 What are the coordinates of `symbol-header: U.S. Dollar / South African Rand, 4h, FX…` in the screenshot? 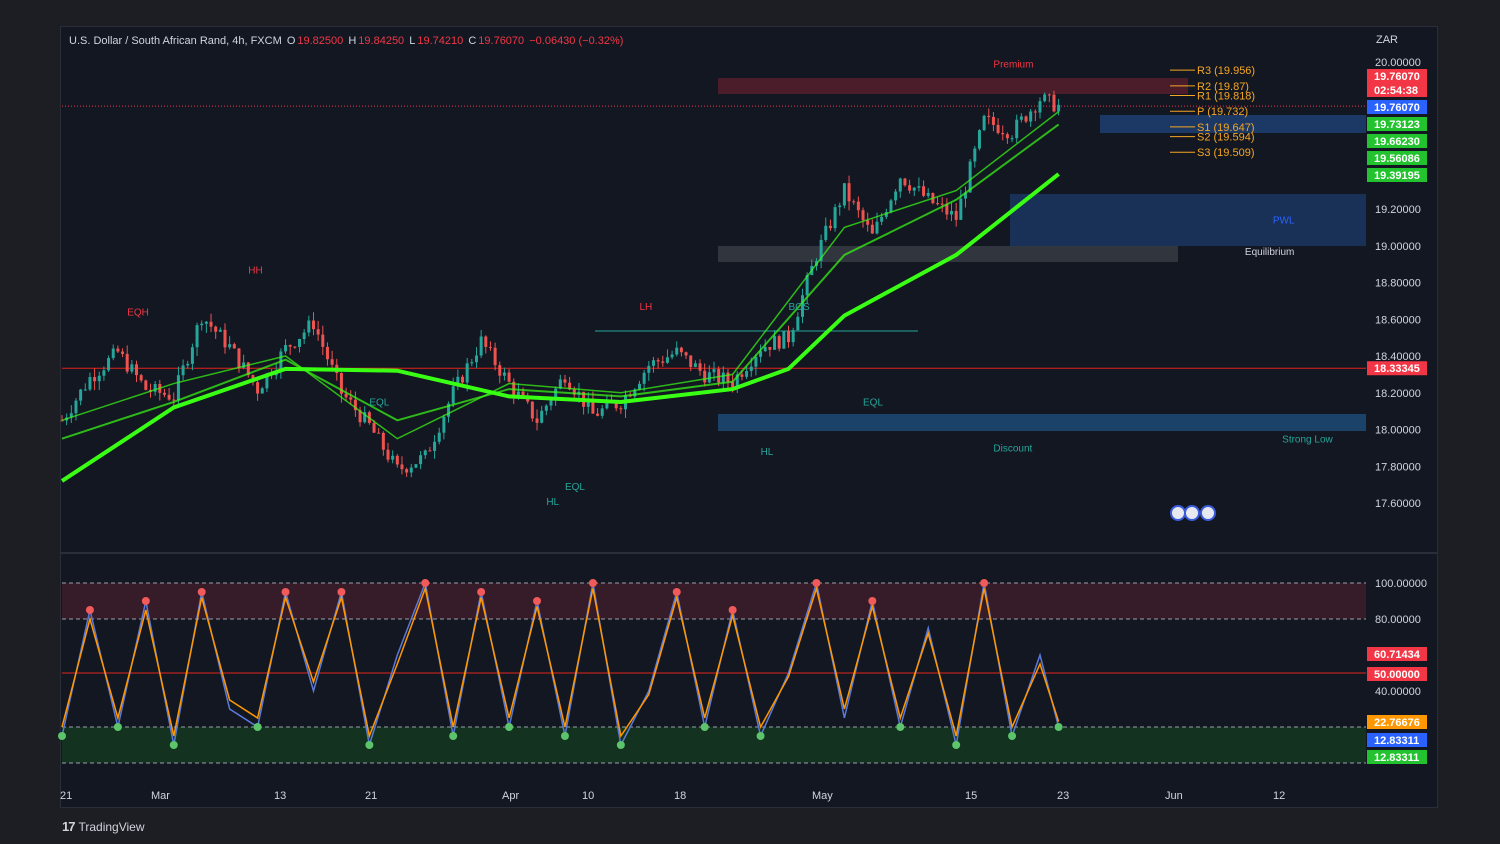 It's located at (347, 41).